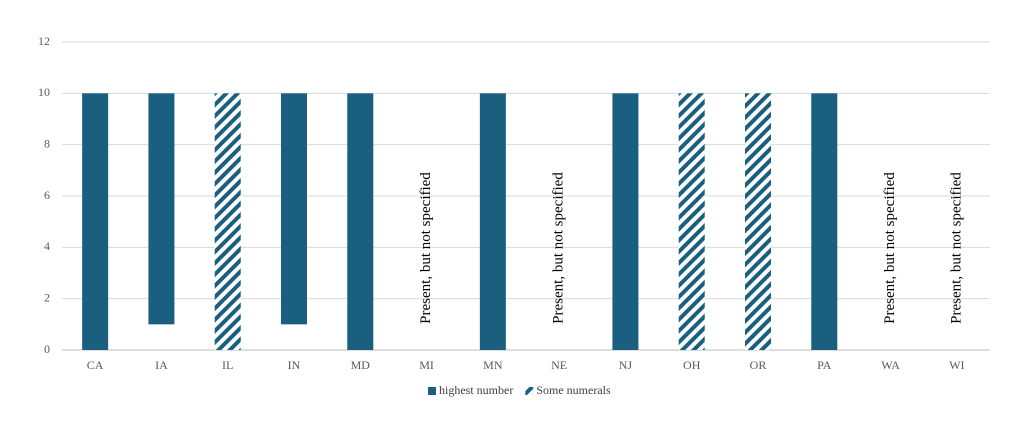  What do you see at coordinates (361, 365) in the screenshot?
I see `x-tick-label: MD` at bounding box center [361, 365].